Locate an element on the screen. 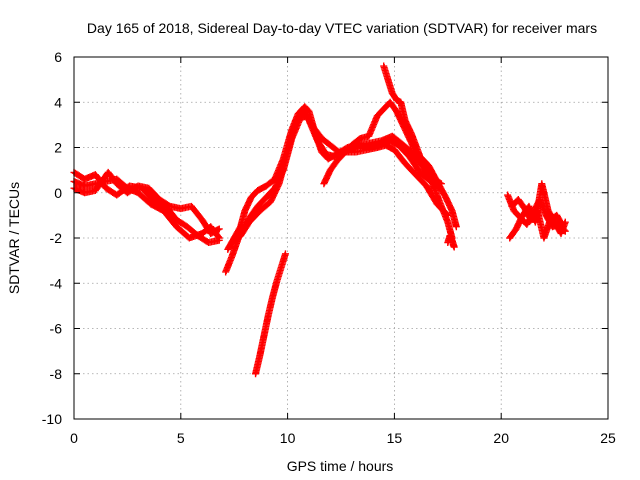 The height and width of the screenshot is (480, 640). y-tick-label: 0 is located at coordinates (58, 193).